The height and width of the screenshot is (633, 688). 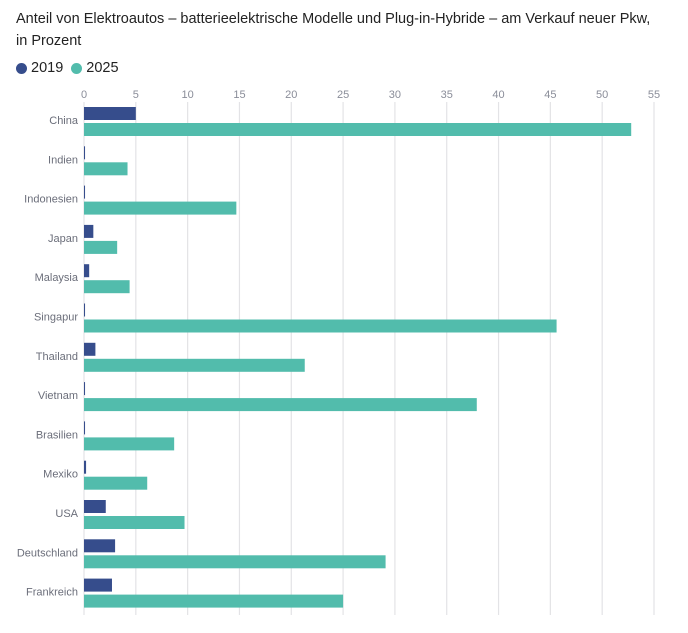 What do you see at coordinates (57, 278) in the screenshot?
I see `category-label: Malaysia` at bounding box center [57, 278].